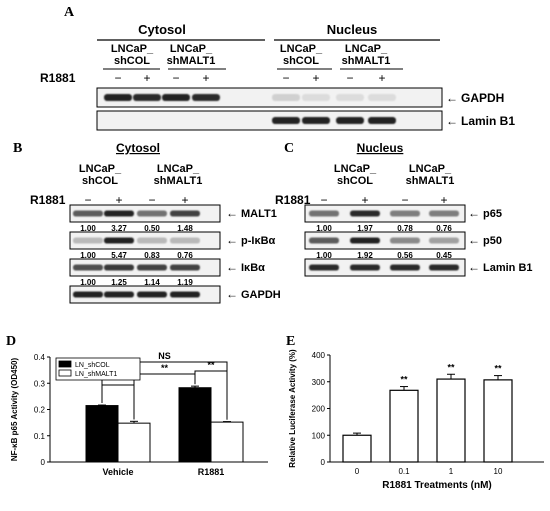 The width and height of the screenshot is (550, 511). What do you see at coordinates (40, 357) in the screenshot?
I see `y-tick-label: 0.4` at bounding box center [40, 357].